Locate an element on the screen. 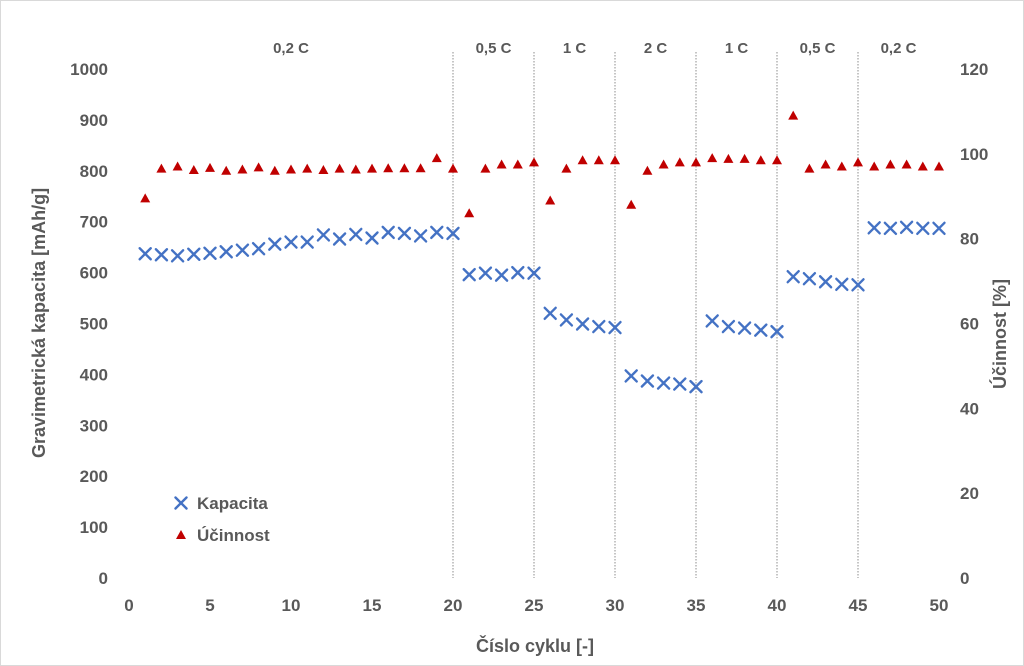 This screenshot has width=1024, height=666. y-tick-label: 700 is located at coordinates (94, 222).